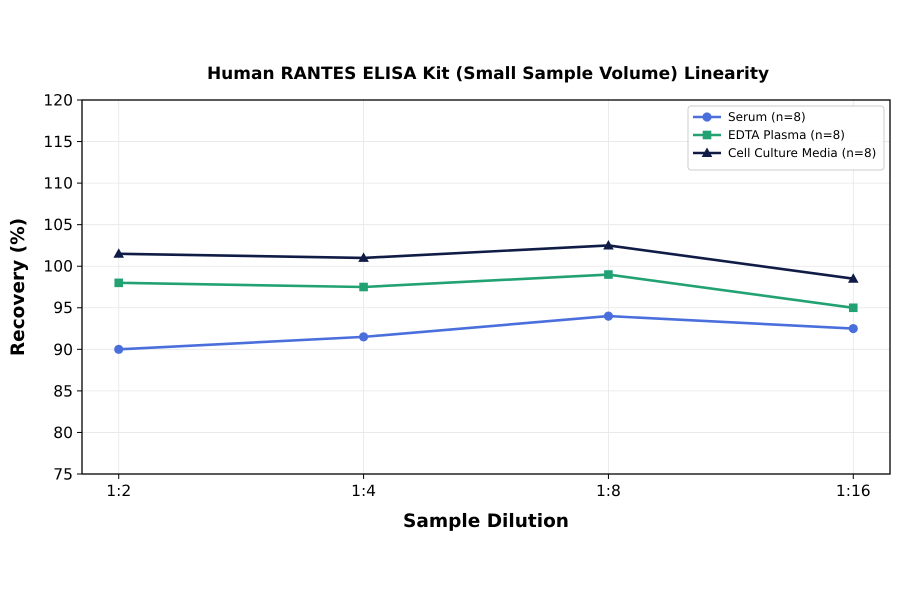  What do you see at coordinates (363, 491) in the screenshot?
I see `x-tick-label: 1:4` at bounding box center [363, 491].